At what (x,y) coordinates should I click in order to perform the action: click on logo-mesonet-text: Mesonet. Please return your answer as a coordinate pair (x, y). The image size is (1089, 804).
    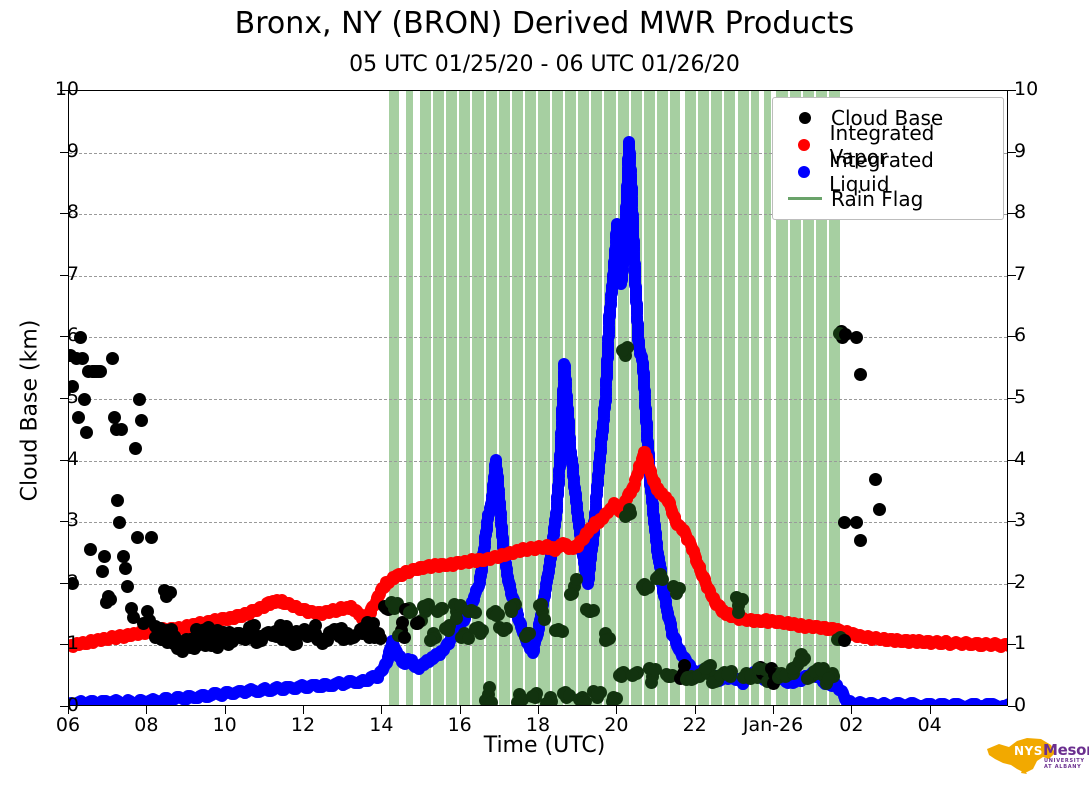
    Looking at the image, I should click on (1066, 750).